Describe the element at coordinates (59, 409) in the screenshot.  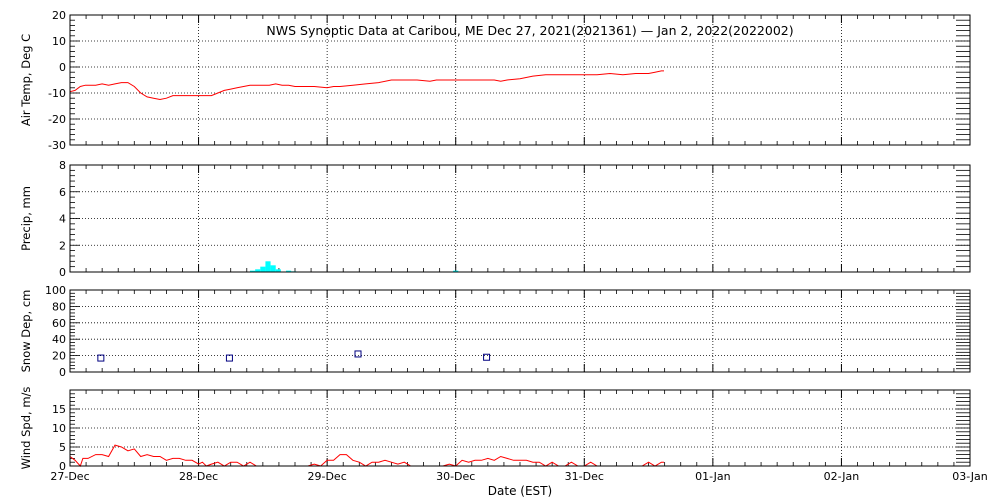
I see `y-tick-label: 15` at that location.